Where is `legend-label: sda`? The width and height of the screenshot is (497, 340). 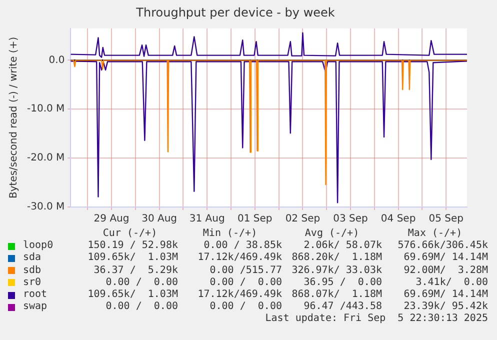 legend-label: sda is located at coordinates (32, 258).